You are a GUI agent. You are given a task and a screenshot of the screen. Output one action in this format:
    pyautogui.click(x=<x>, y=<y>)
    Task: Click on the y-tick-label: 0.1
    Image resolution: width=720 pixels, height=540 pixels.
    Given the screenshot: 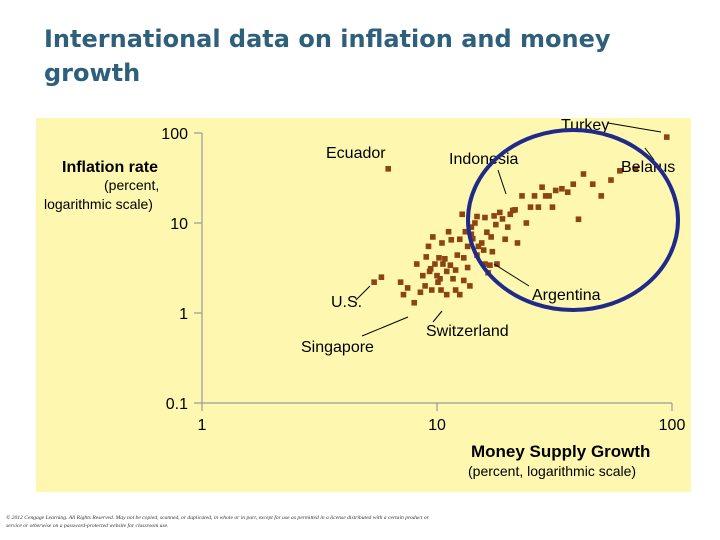 What is the action you would take?
    pyautogui.click(x=177, y=404)
    